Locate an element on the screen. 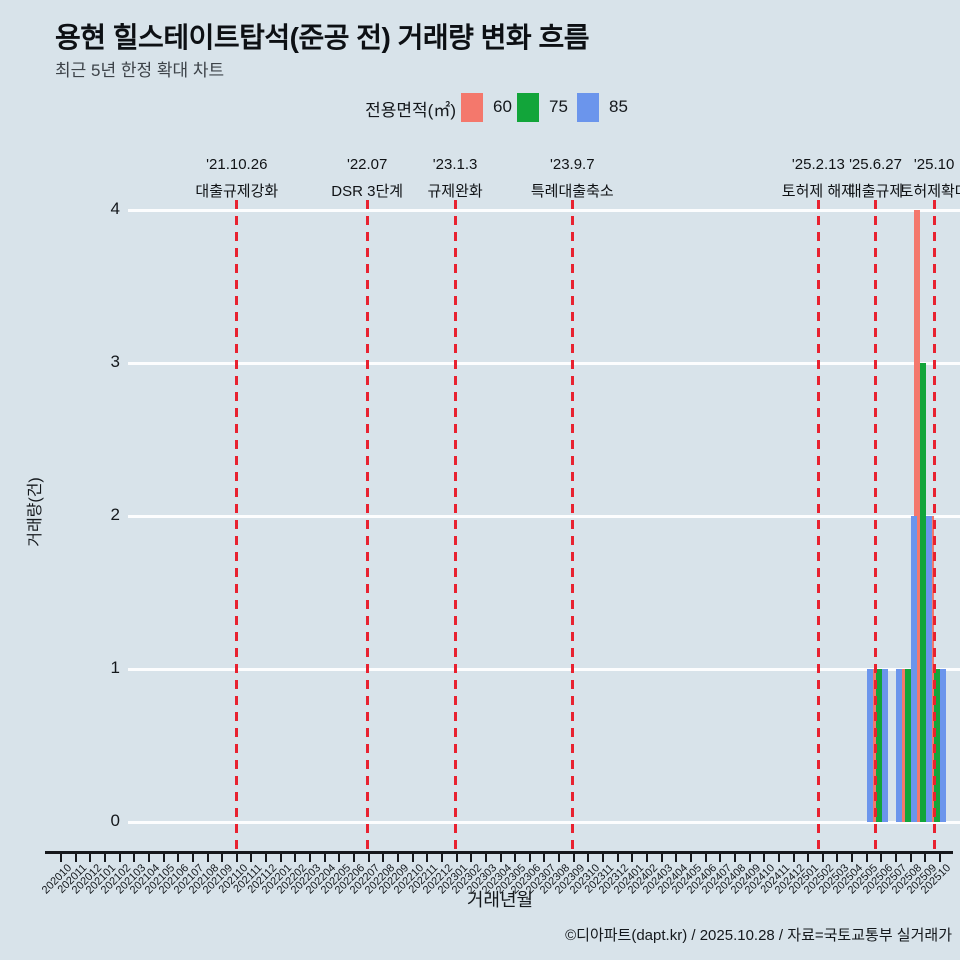  event-date-2: '22.07 is located at coordinates (367, 164).